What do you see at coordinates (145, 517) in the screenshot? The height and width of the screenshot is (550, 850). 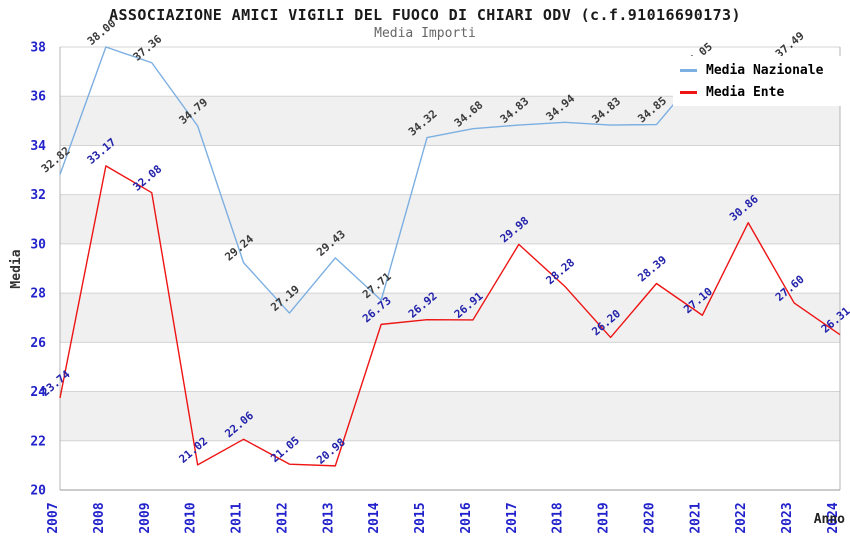 I see `x-tick-label: 2009` at bounding box center [145, 517].